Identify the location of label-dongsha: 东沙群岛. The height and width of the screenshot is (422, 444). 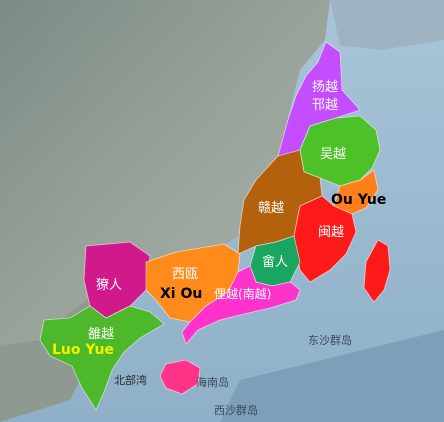
(330, 340).